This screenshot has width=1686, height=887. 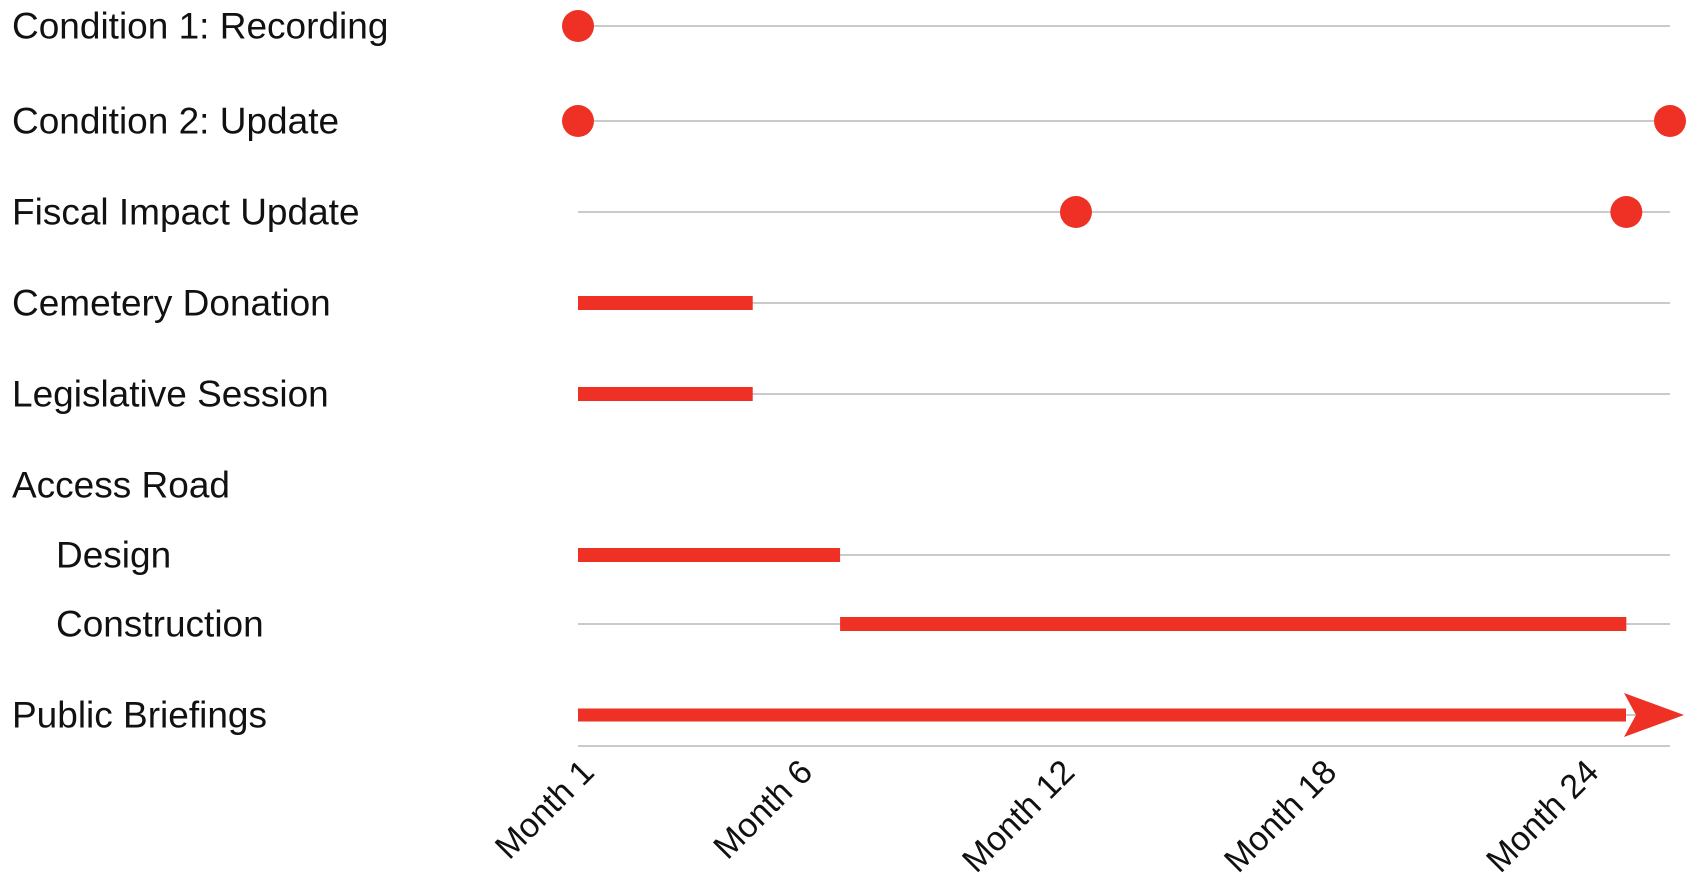 I want to click on tick-label: Month 1, so click(x=545, y=810).